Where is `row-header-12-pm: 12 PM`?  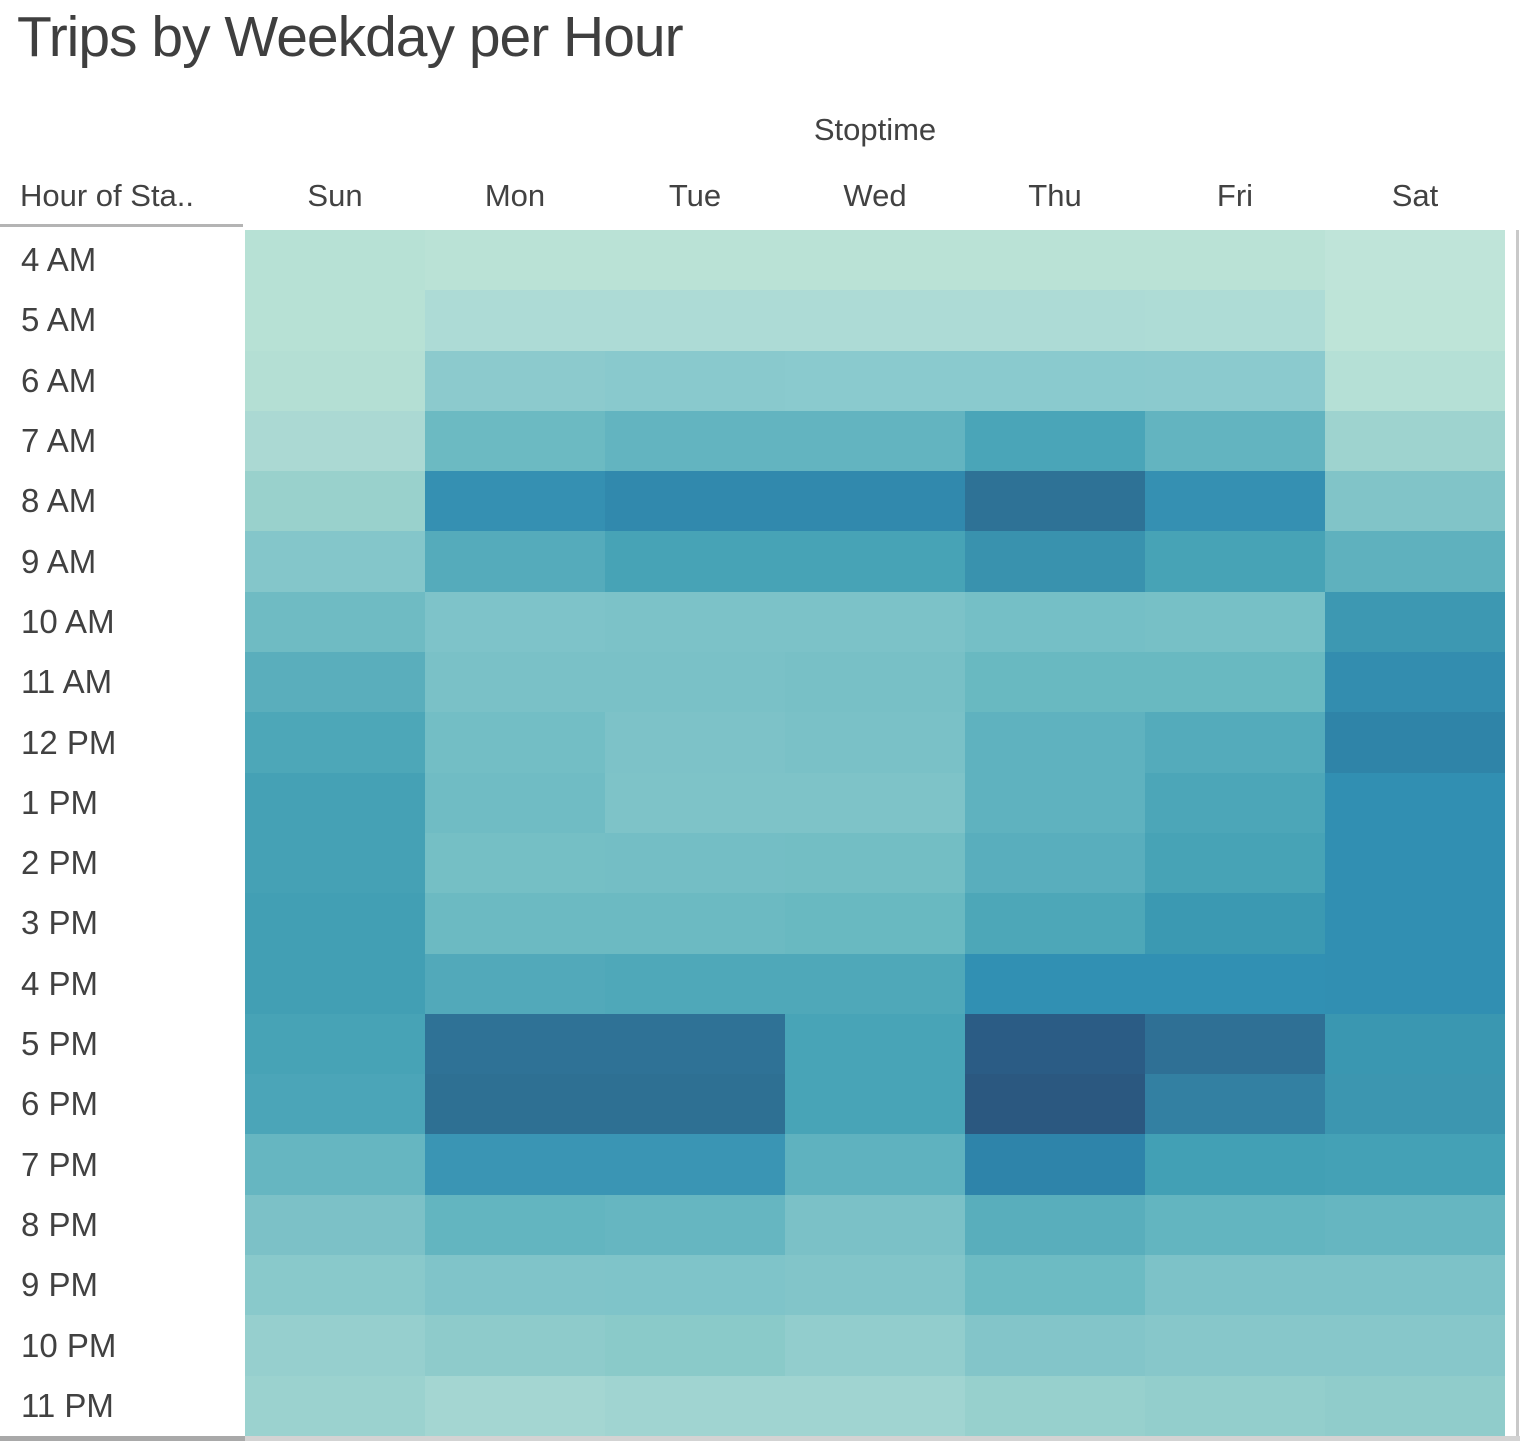
row-header-12-pm: 12 PM is located at coordinates (69, 742).